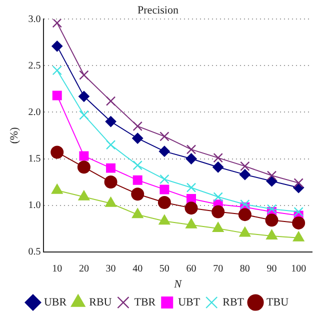  What do you see at coordinates (83, 268) in the screenshot?
I see `x-tick-label: 20` at bounding box center [83, 268].